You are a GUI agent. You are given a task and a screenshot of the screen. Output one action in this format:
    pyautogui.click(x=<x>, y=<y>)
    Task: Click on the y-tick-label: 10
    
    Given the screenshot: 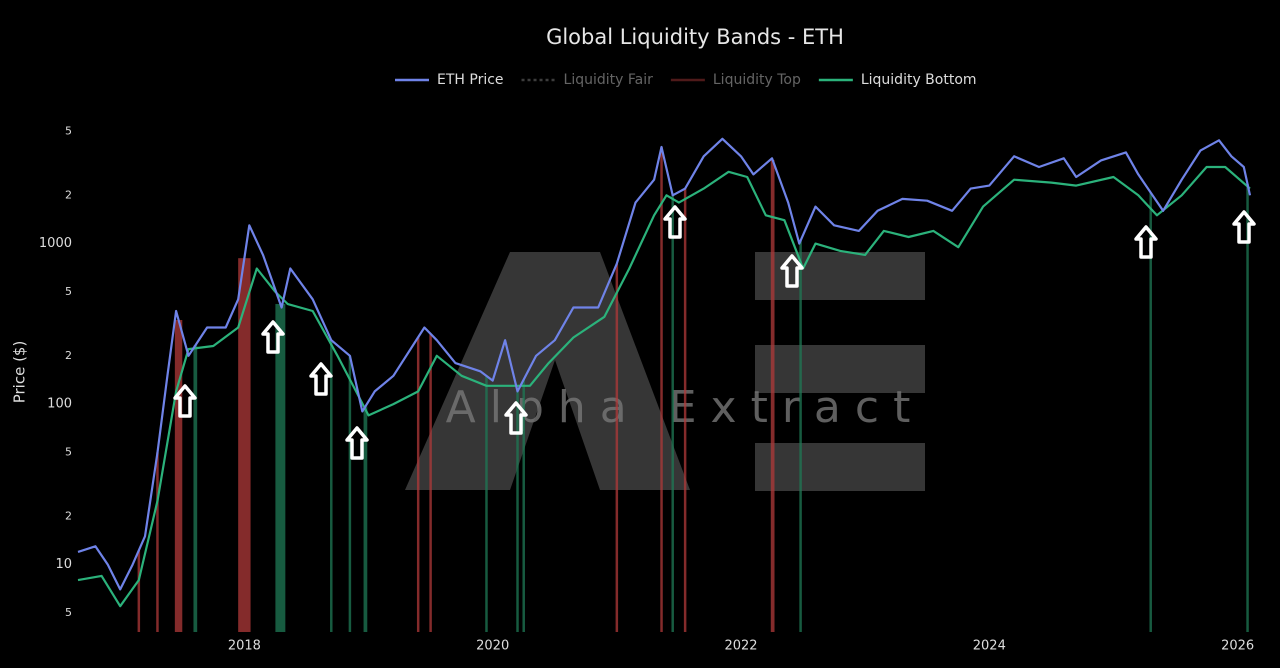 What is the action you would take?
    pyautogui.click(x=63, y=564)
    